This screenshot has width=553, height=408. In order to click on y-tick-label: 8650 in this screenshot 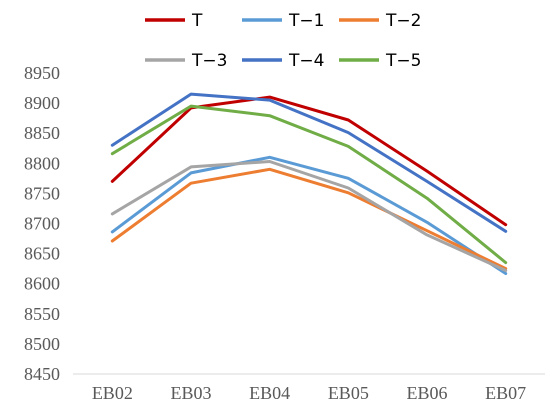, I will do `click(42, 254)`.